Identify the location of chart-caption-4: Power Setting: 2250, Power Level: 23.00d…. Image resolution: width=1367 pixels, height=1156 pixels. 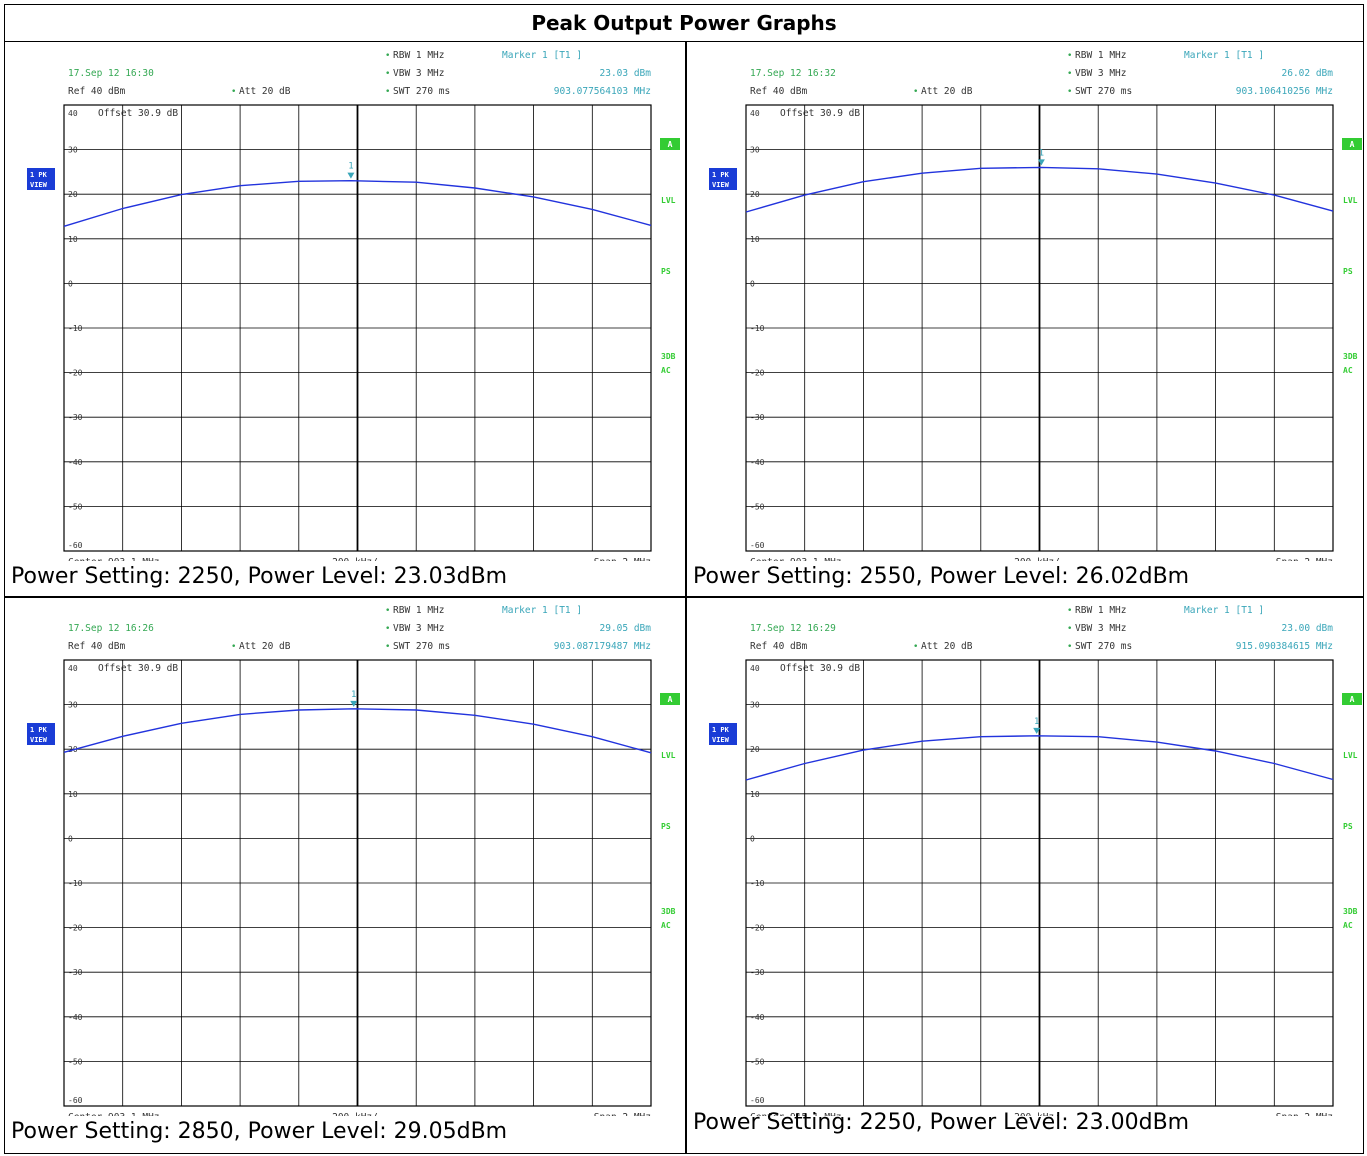
(941, 1122).